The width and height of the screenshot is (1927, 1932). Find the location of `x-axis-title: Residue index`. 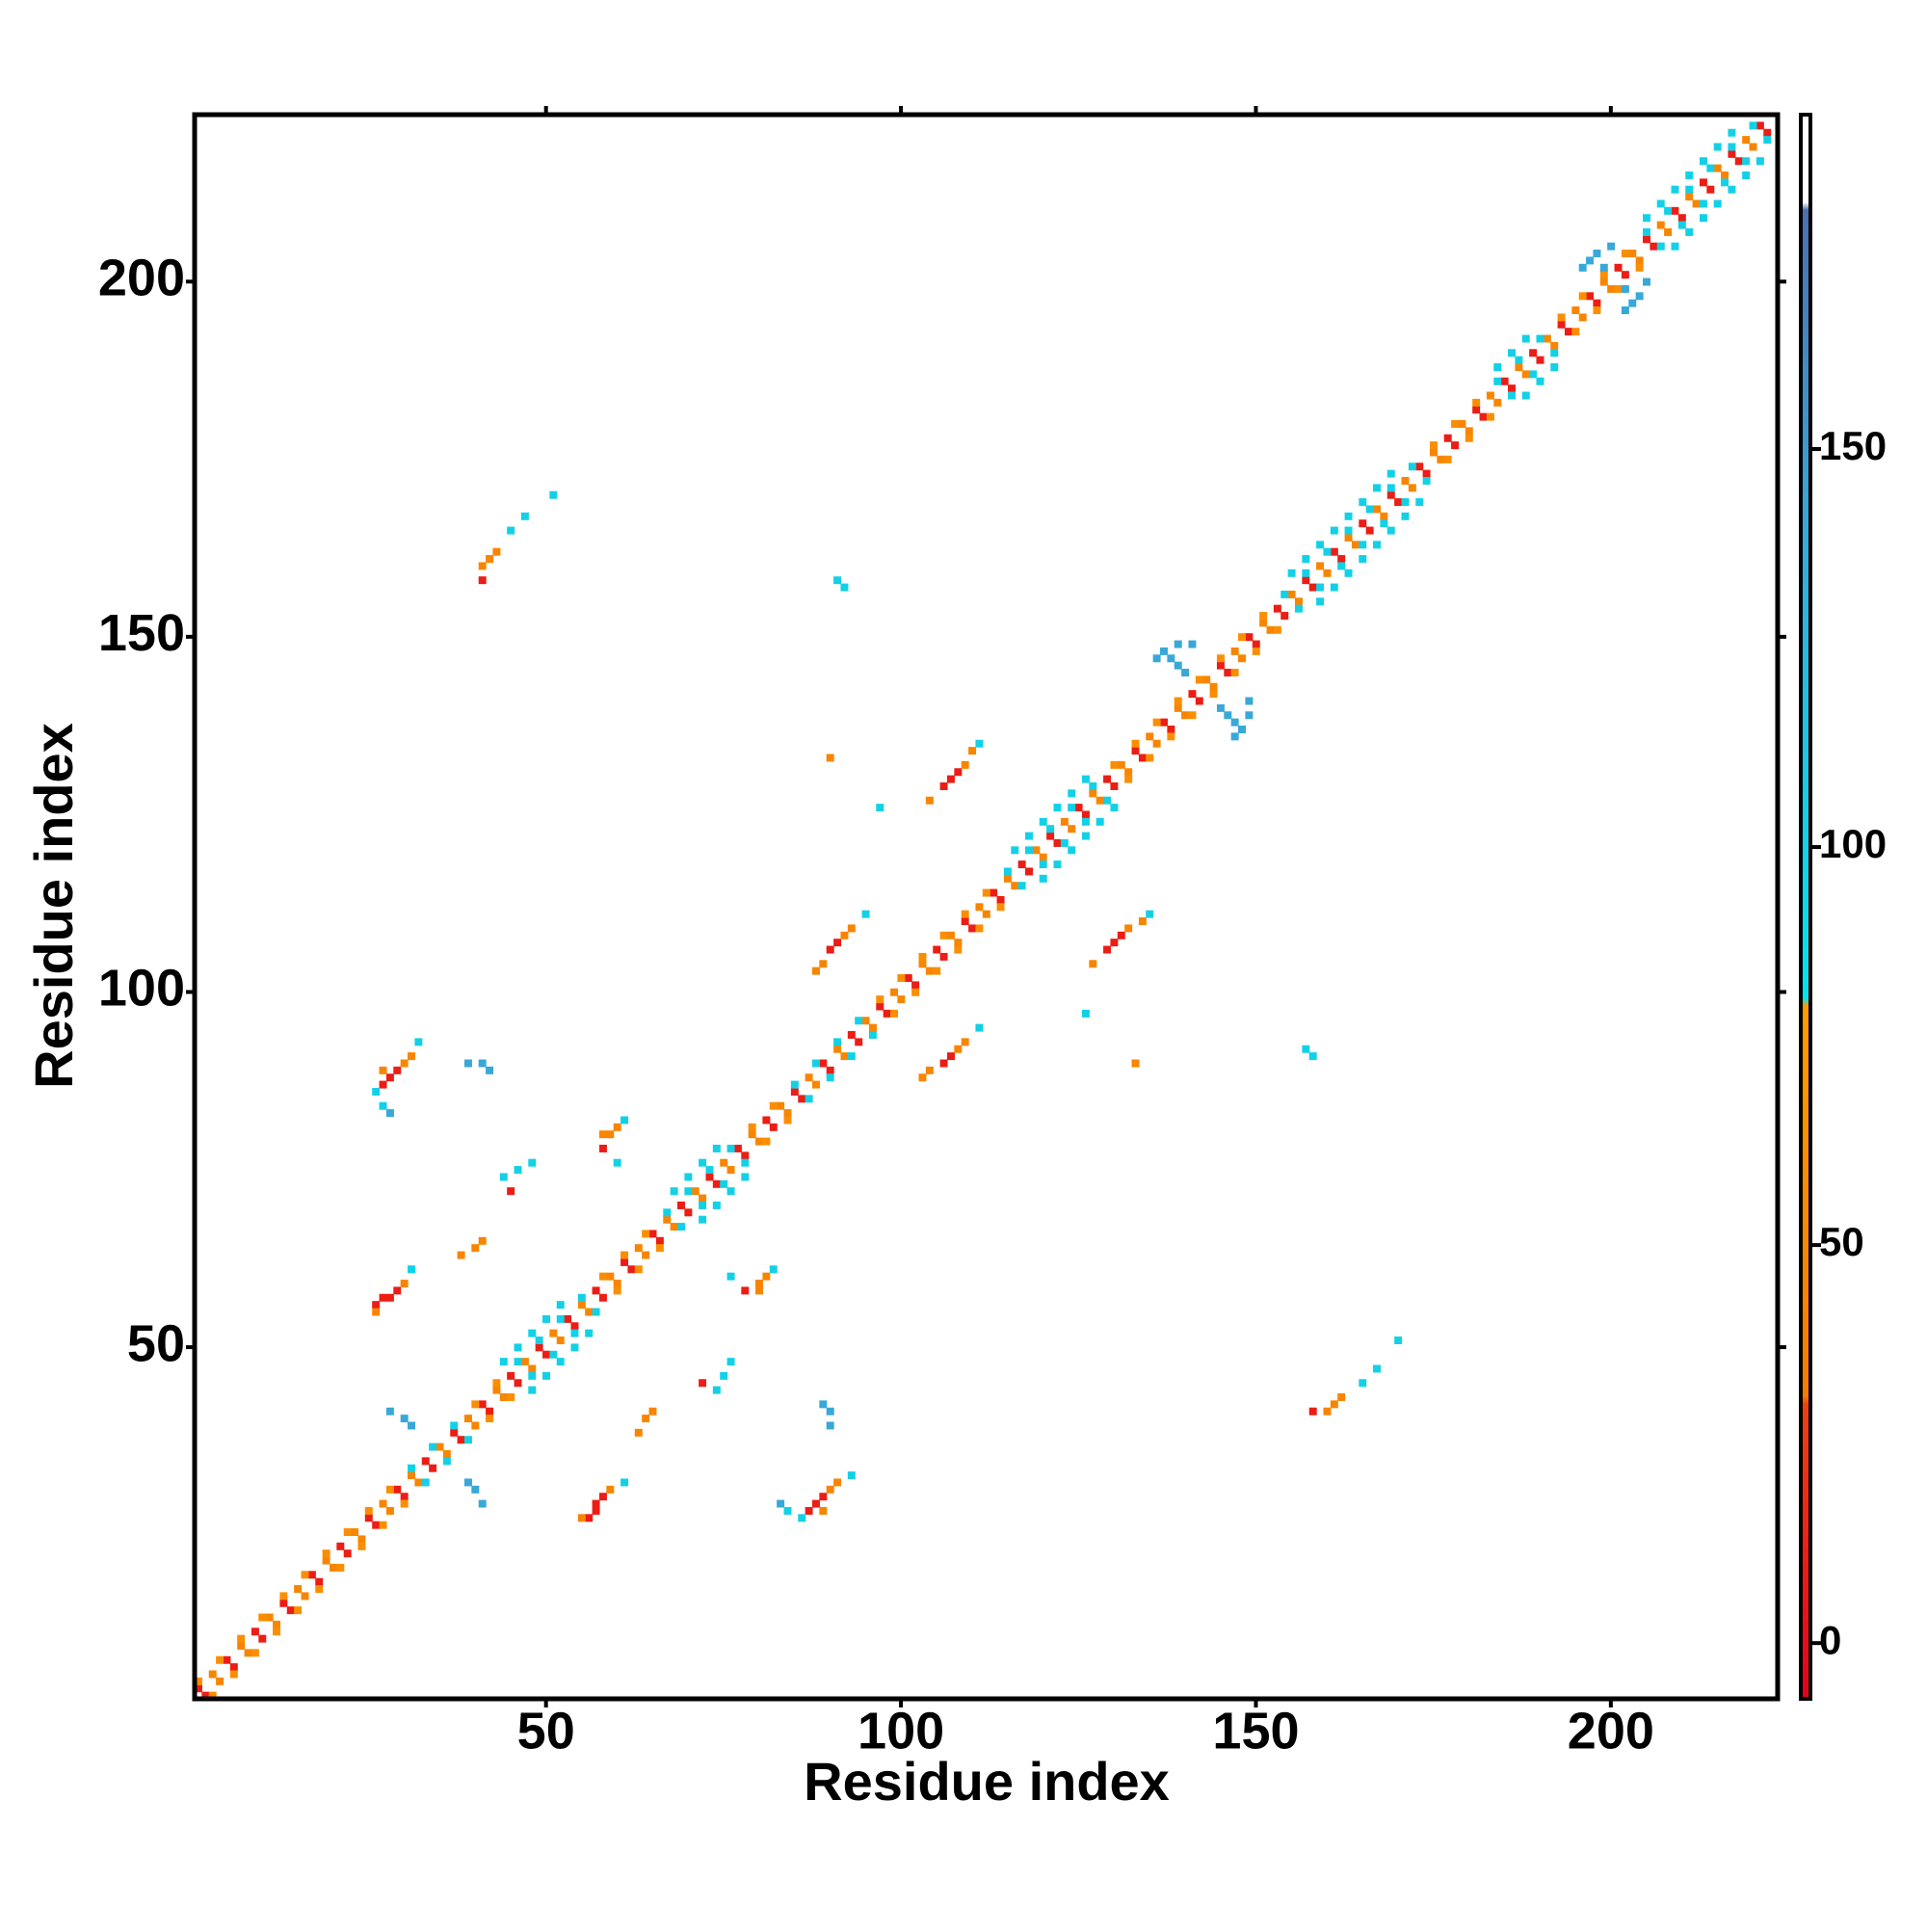

x-axis-title: Residue index is located at coordinates (987, 1781).